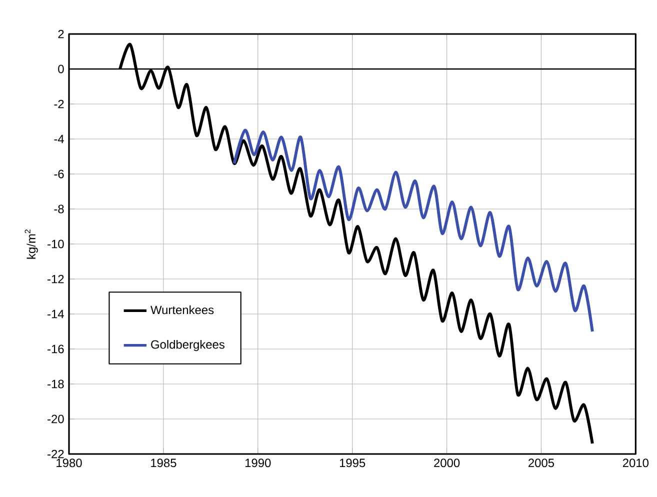 This screenshot has width=657, height=497. Describe the element at coordinates (56, 349) in the screenshot. I see `y-tick-label: -16` at that location.